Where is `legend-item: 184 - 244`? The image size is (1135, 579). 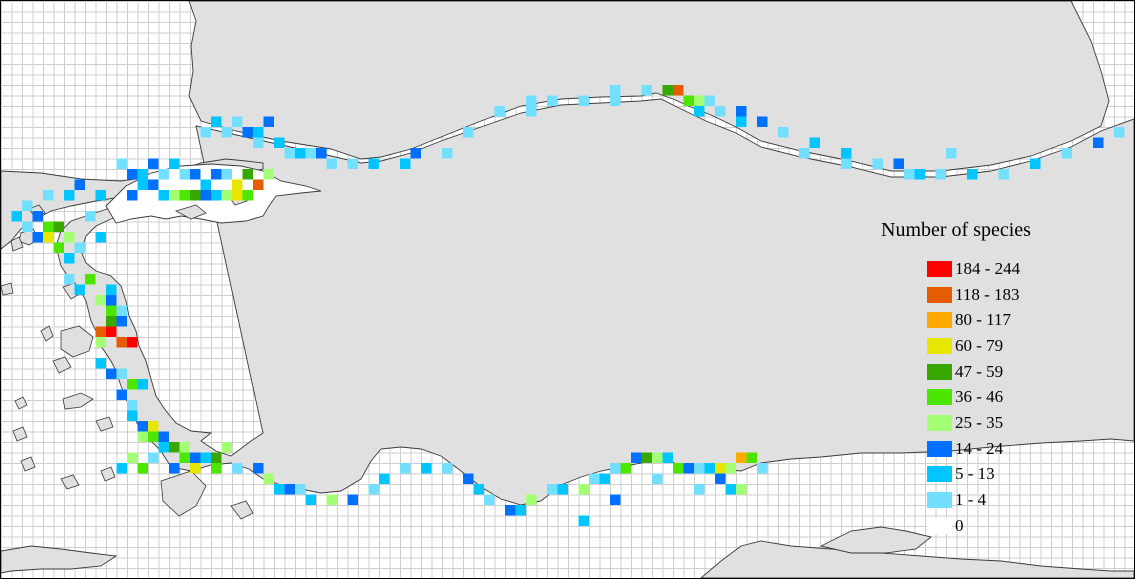
legend-item: 184 - 244 is located at coordinates (979, 269).